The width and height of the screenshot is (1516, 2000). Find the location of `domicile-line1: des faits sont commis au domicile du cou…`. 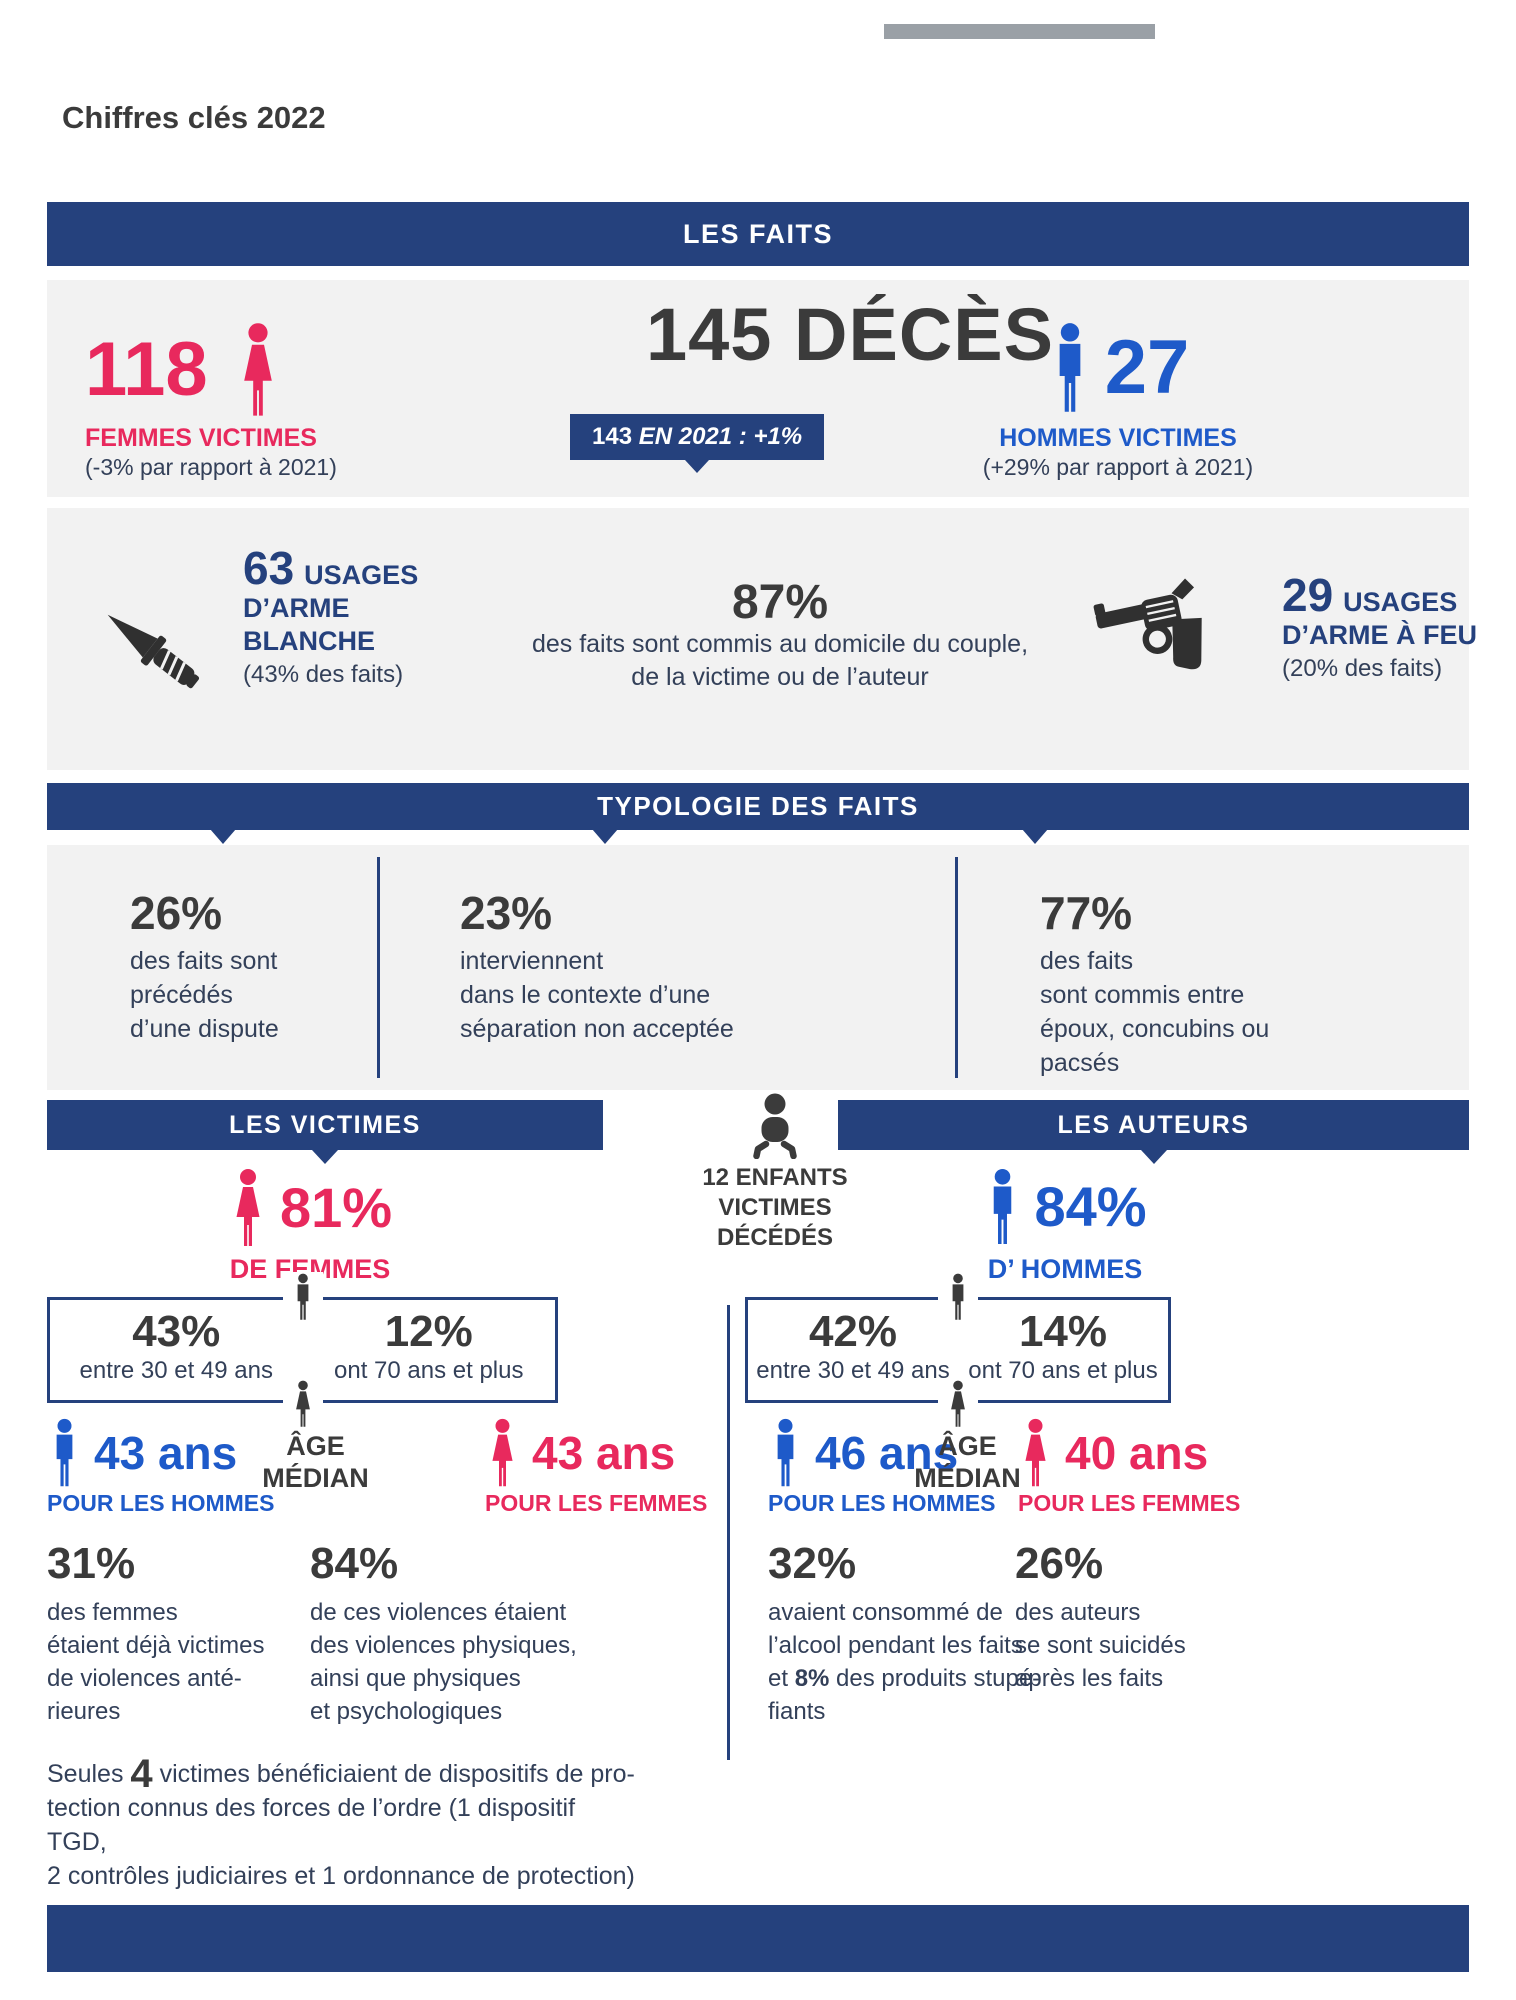

domicile-line1: des faits sont commis au domicile du cou… is located at coordinates (780, 644).